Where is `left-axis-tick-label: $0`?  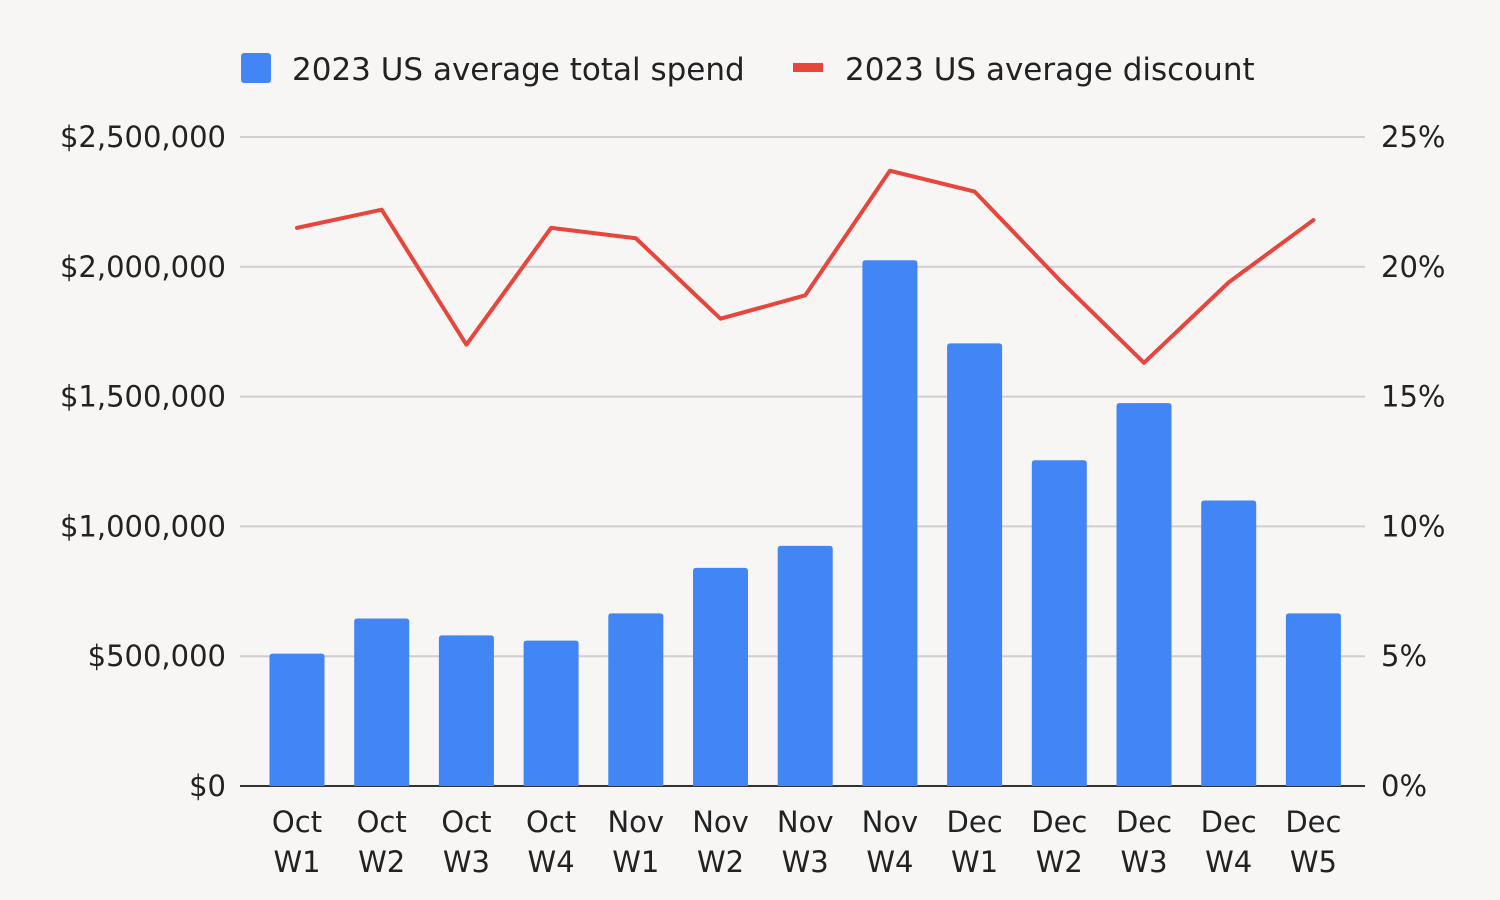 left-axis-tick-label: $0 is located at coordinates (207, 786).